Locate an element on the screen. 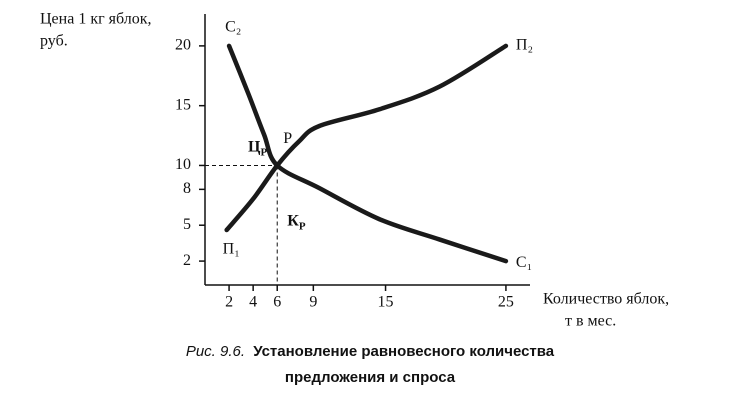  x-tick-label: 9 is located at coordinates (313, 302).